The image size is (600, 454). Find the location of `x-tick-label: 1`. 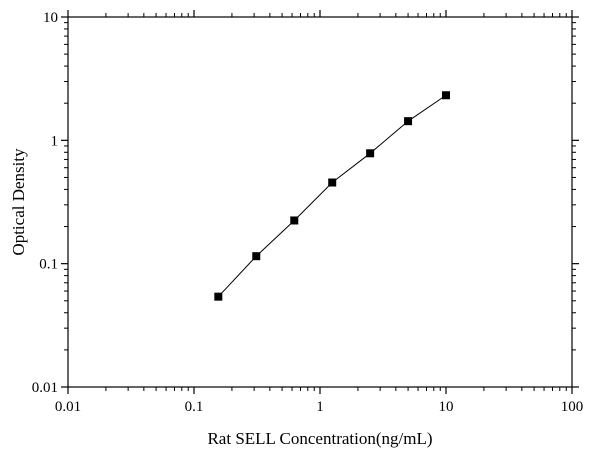

x-tick-label: 1 is located at coordinates (320, 407).